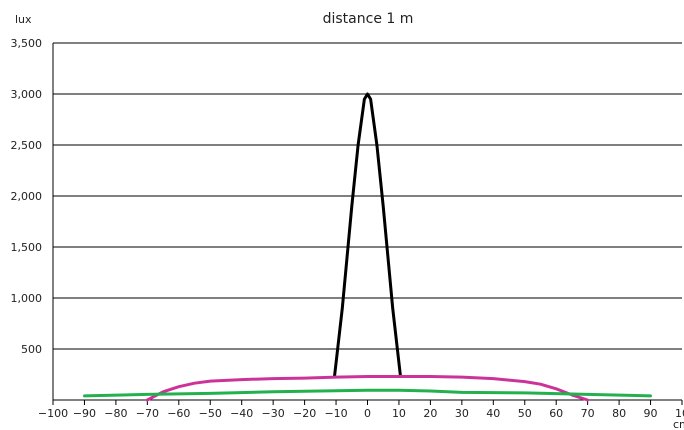 The image size is (684, 430). Describe the element at coordinates (588, 413) in the screenshot. I see `x-tick-label: 70` at that location.